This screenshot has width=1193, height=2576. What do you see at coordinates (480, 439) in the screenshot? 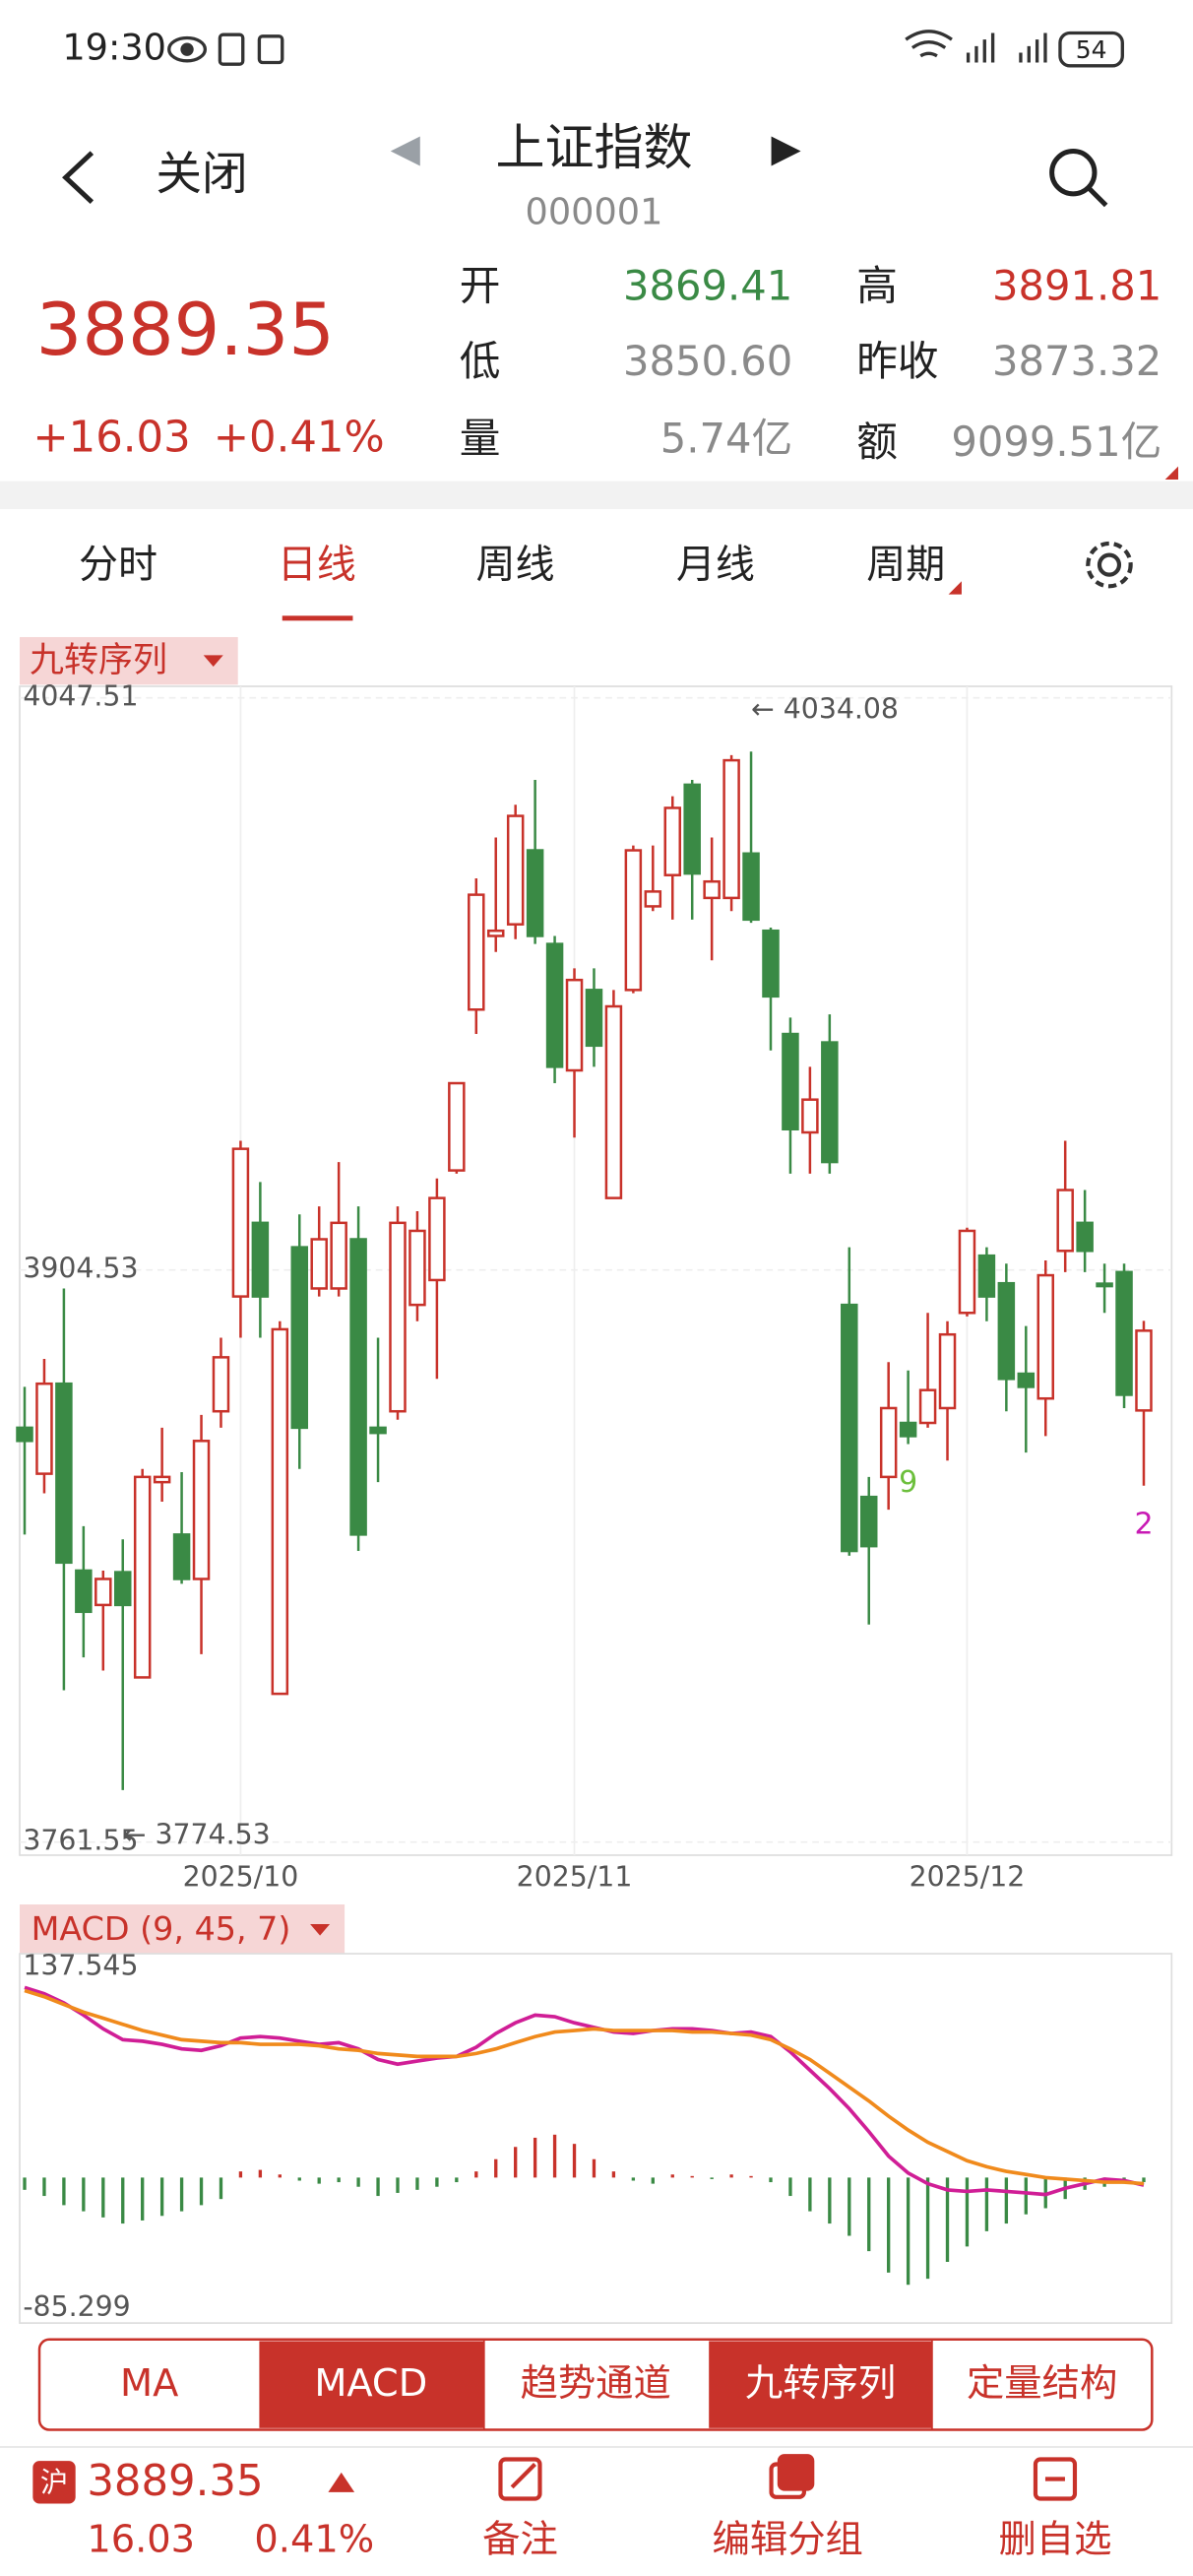
I see `field-label: 量` at bounding box center [480, 439].